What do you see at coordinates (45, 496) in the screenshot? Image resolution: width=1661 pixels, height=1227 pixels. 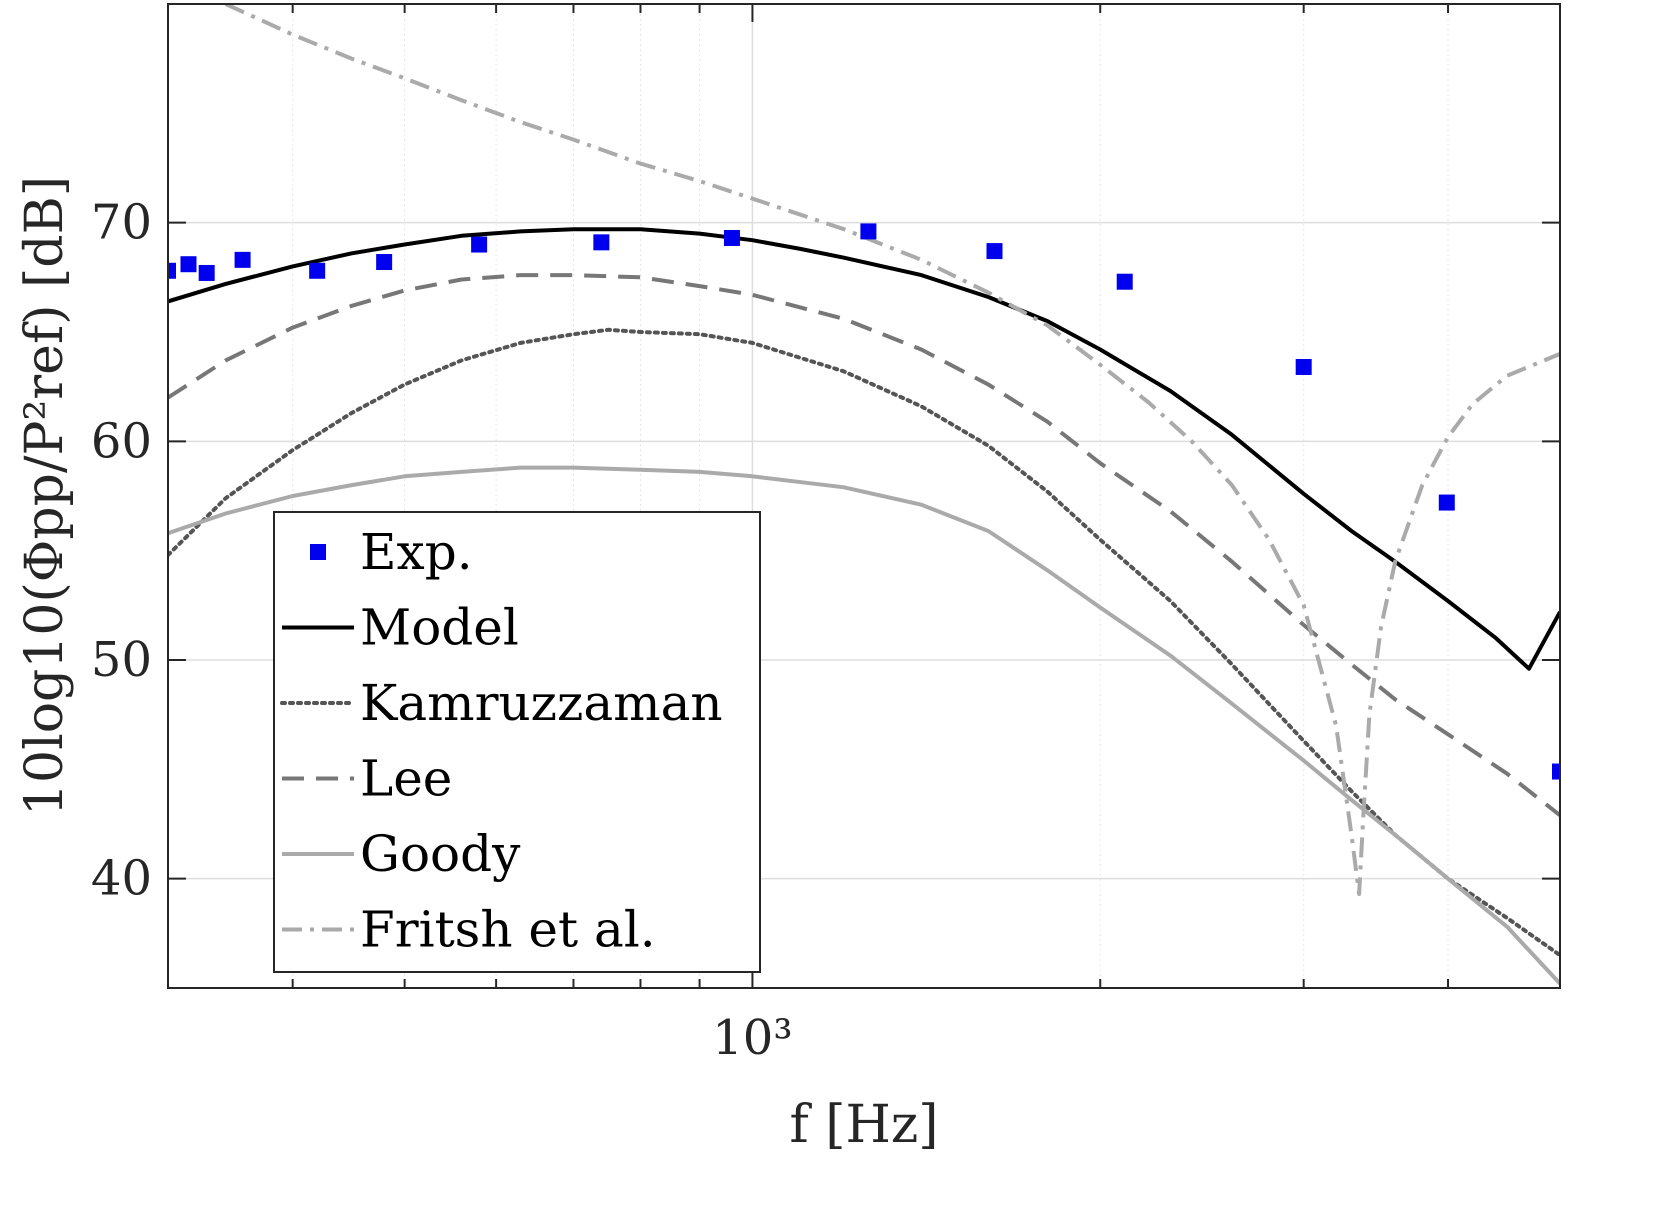 I see `y-axis-label: 10log10(Φpp/P²ref) [dB]` at bounding box center [45, 496].